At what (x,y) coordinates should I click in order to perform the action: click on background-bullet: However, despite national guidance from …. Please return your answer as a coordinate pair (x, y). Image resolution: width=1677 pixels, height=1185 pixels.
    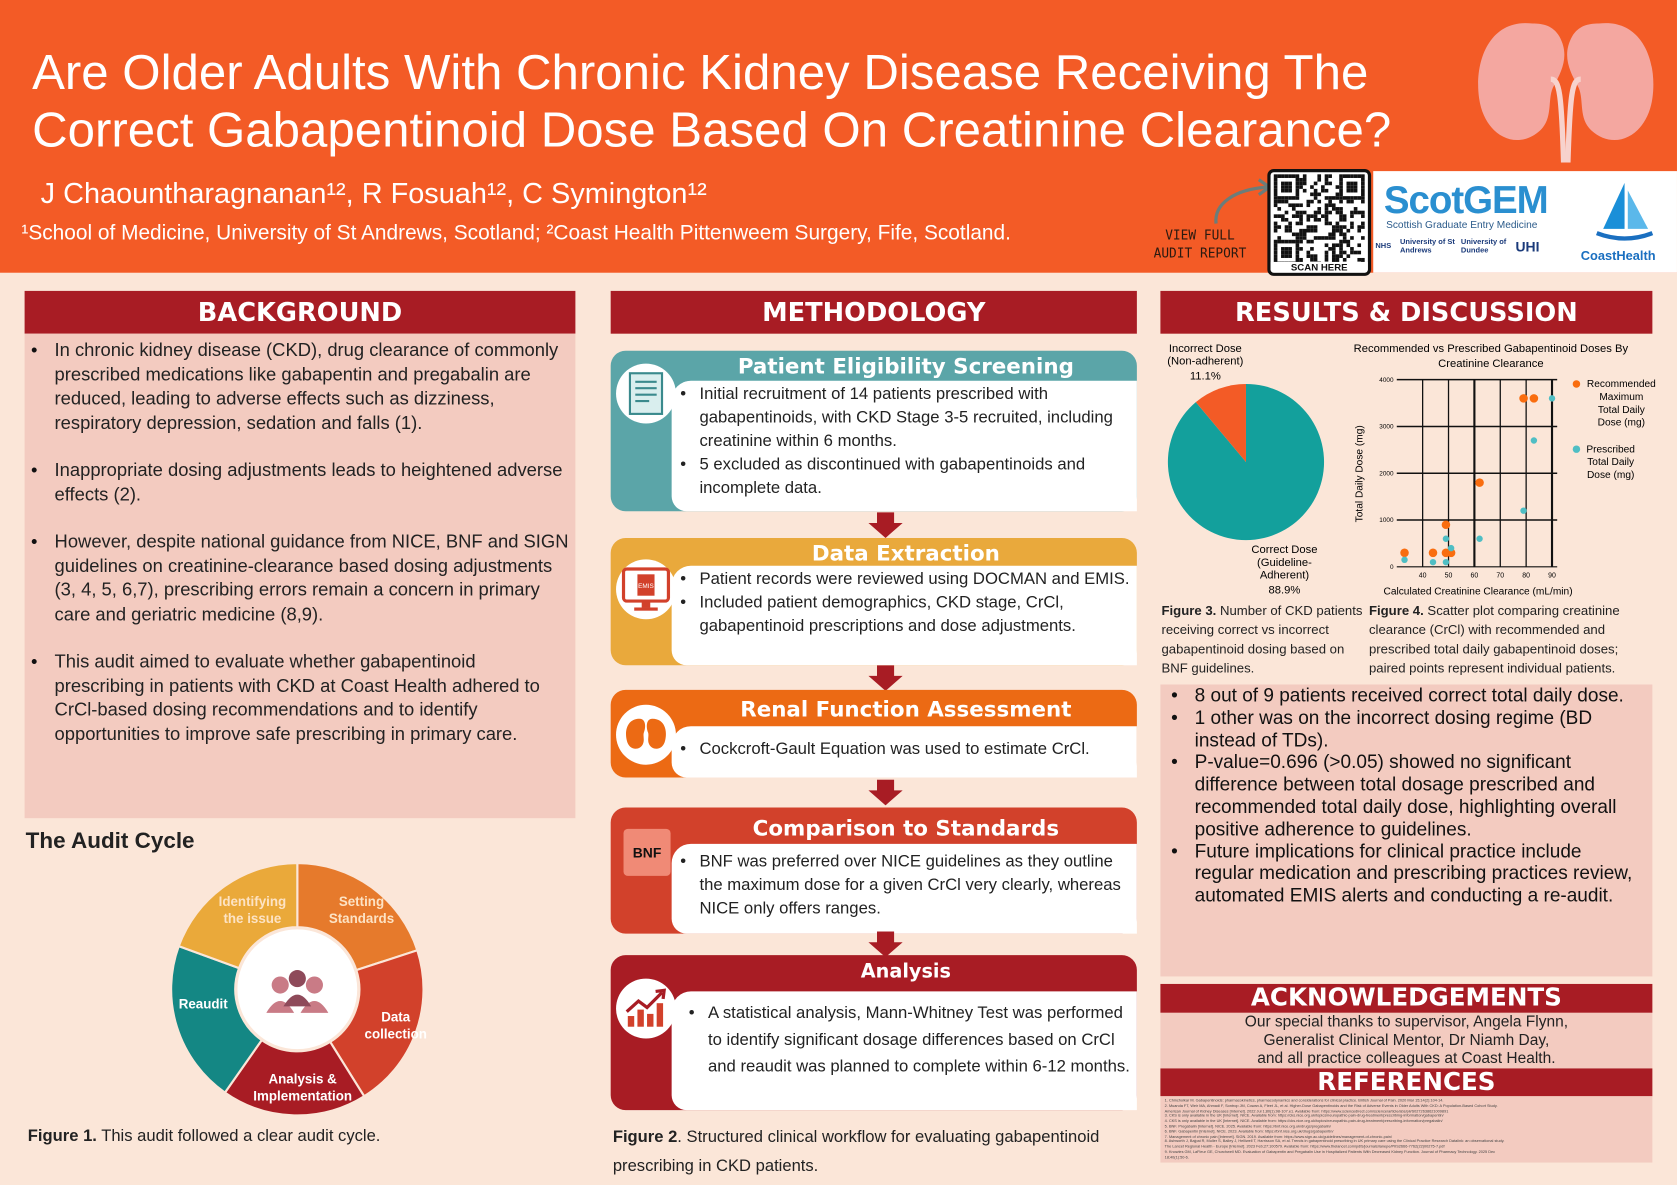
    Looking at the image, I should click on (300, 577).